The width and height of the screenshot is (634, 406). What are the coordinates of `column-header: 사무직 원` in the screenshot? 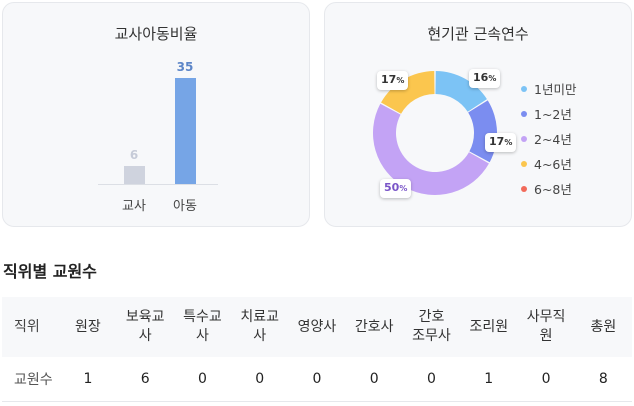 It's located at (546, 327).